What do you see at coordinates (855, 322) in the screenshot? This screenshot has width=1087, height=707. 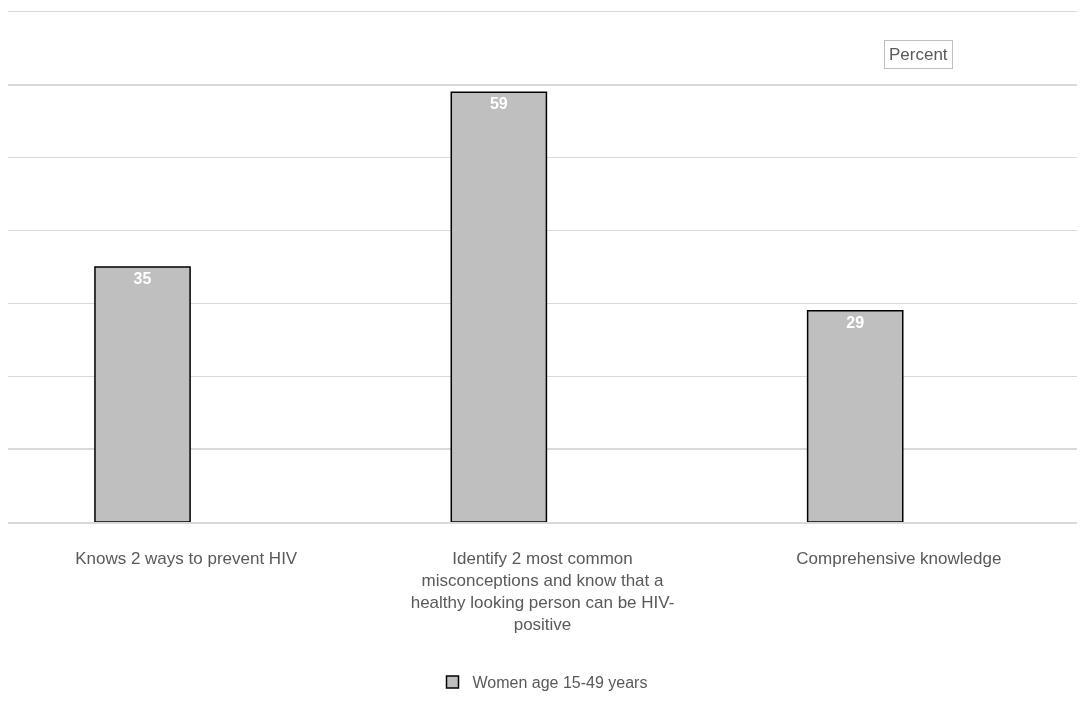 I see `data-label: 29` at bounding box center [855, 322].